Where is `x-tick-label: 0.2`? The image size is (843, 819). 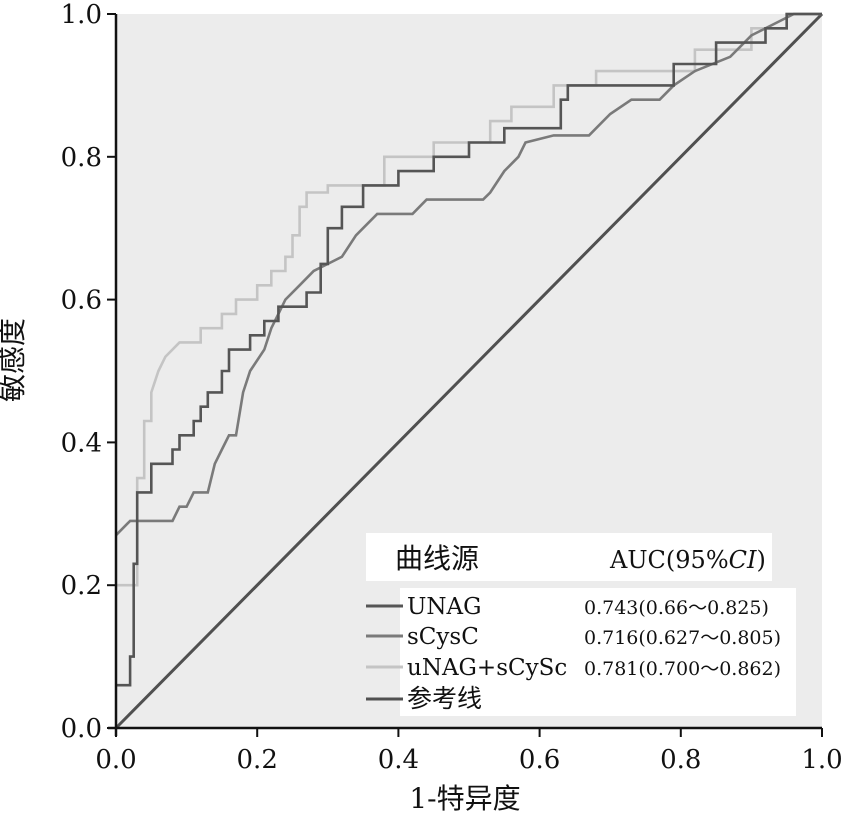
x-tick-label: 0.2 is located at coordinates (257, 760).